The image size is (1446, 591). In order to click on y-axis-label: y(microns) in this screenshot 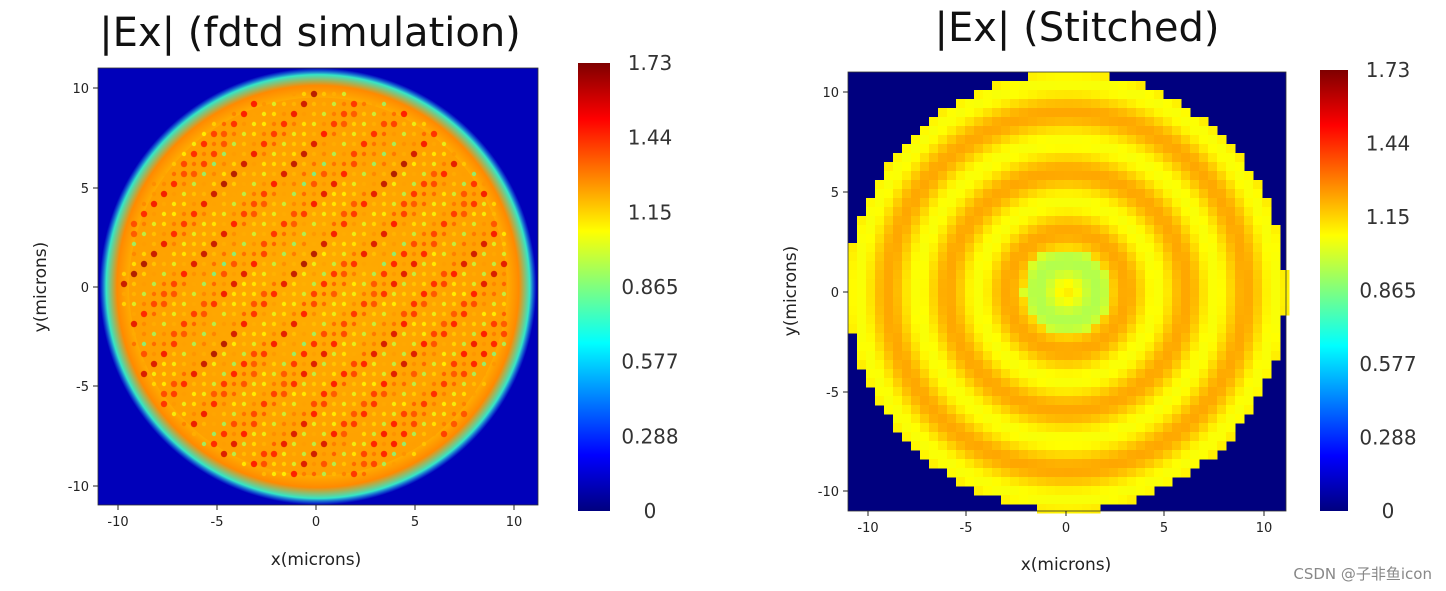, I will do `click(41, 287)`.